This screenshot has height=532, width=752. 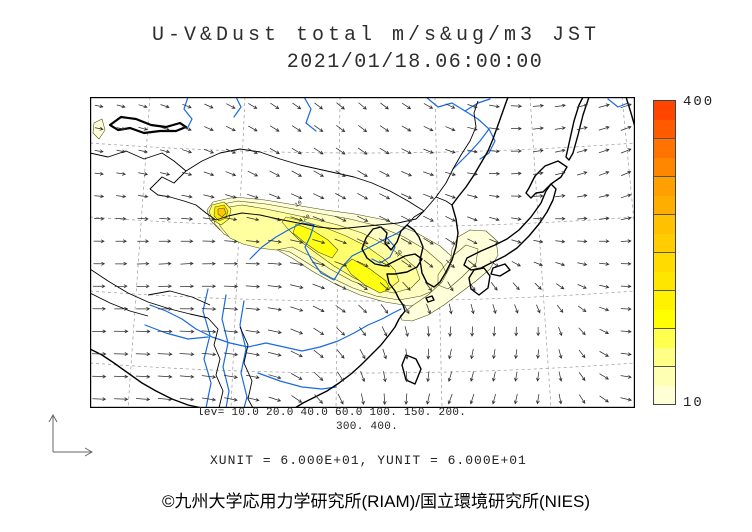 What do you see at coordinates (699, 102) in the screenshot?
I see `colorbar-max-label: 400` at bounding box center [699, 102].